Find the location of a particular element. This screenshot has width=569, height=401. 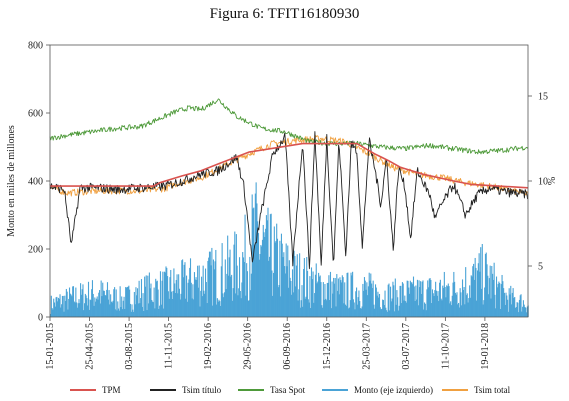

legend-label: Monto (eje izquierdo) is located at coordinates (393, 390).